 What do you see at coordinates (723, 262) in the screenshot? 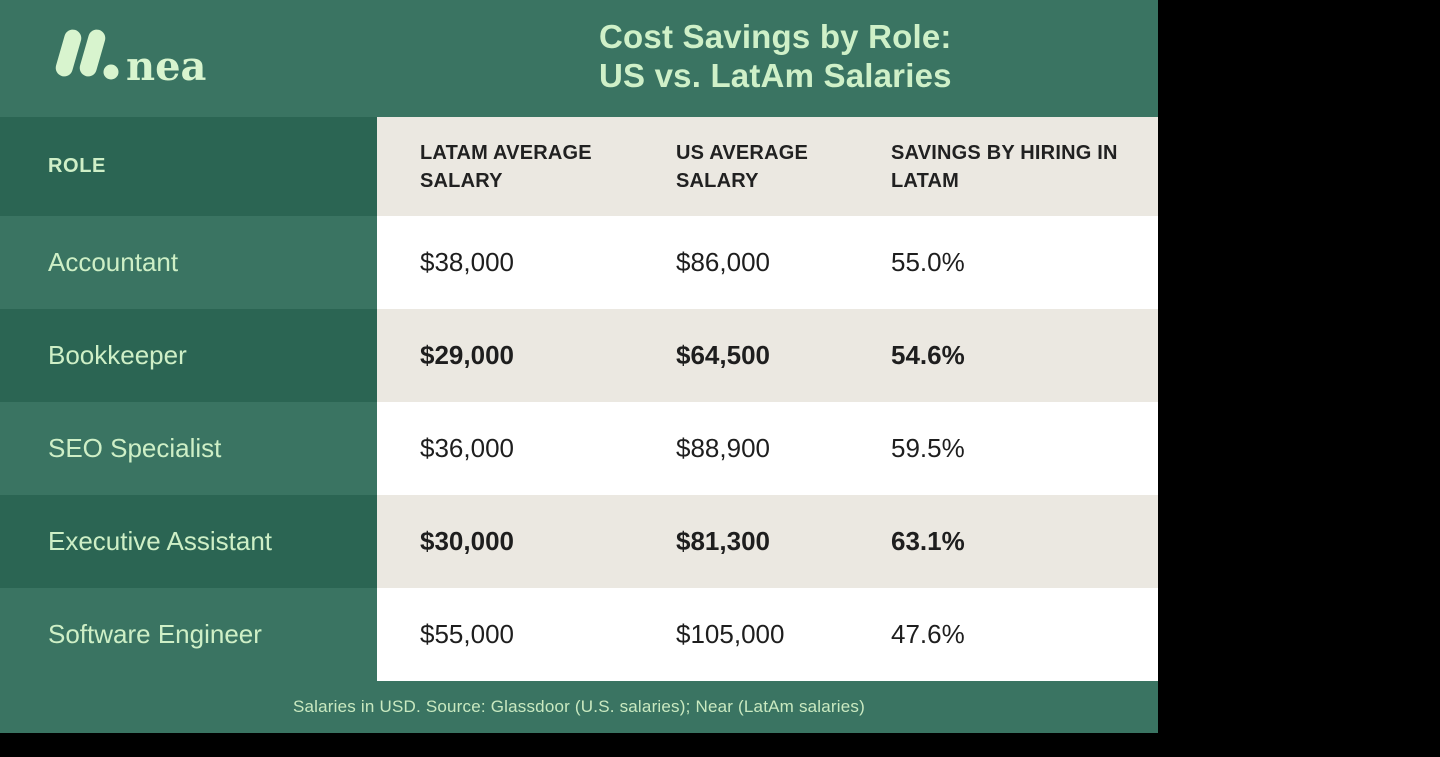
I see `us-salary-cell: $86,000` at bounding box center [723, 262].